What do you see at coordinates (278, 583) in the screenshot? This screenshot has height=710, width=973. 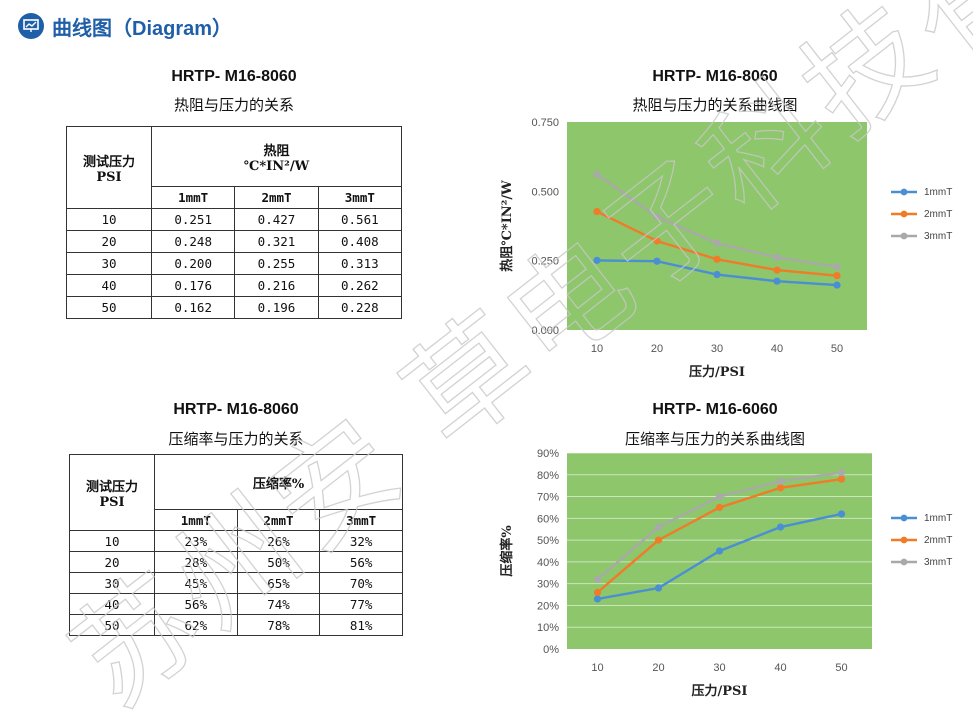 I see `value-cell: 65%` at bounding box center [278, 583].